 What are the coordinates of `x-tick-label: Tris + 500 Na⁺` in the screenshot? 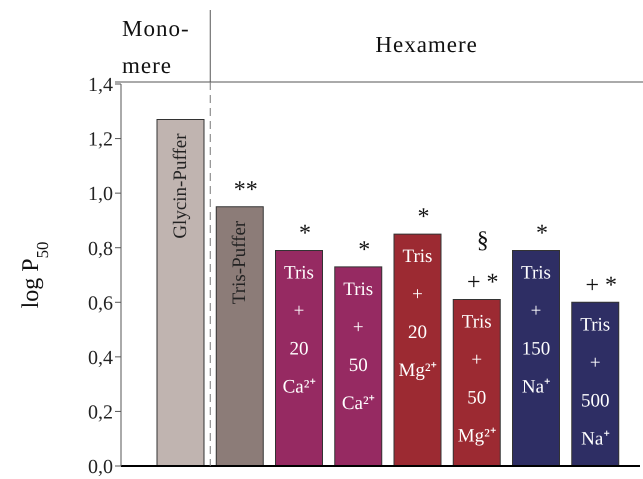 It's located at (595, 382).